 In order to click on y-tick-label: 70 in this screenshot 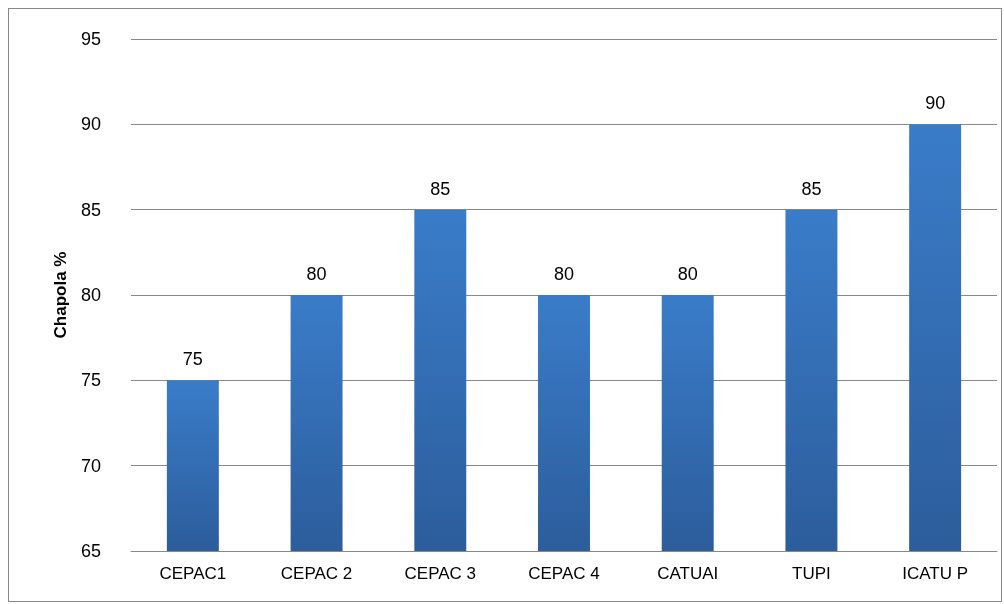, I will do `click(90, 465)`.